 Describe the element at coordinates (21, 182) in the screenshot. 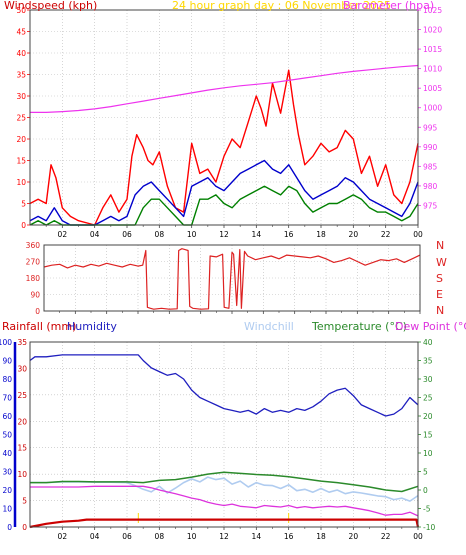

I see `wind-ytick-label: 10` at that location.